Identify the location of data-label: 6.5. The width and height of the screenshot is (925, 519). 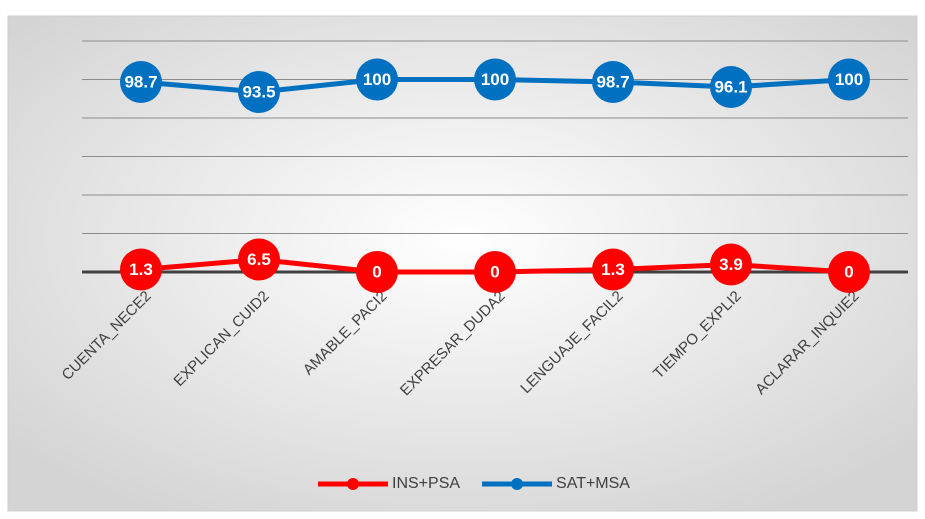
(259, 259).